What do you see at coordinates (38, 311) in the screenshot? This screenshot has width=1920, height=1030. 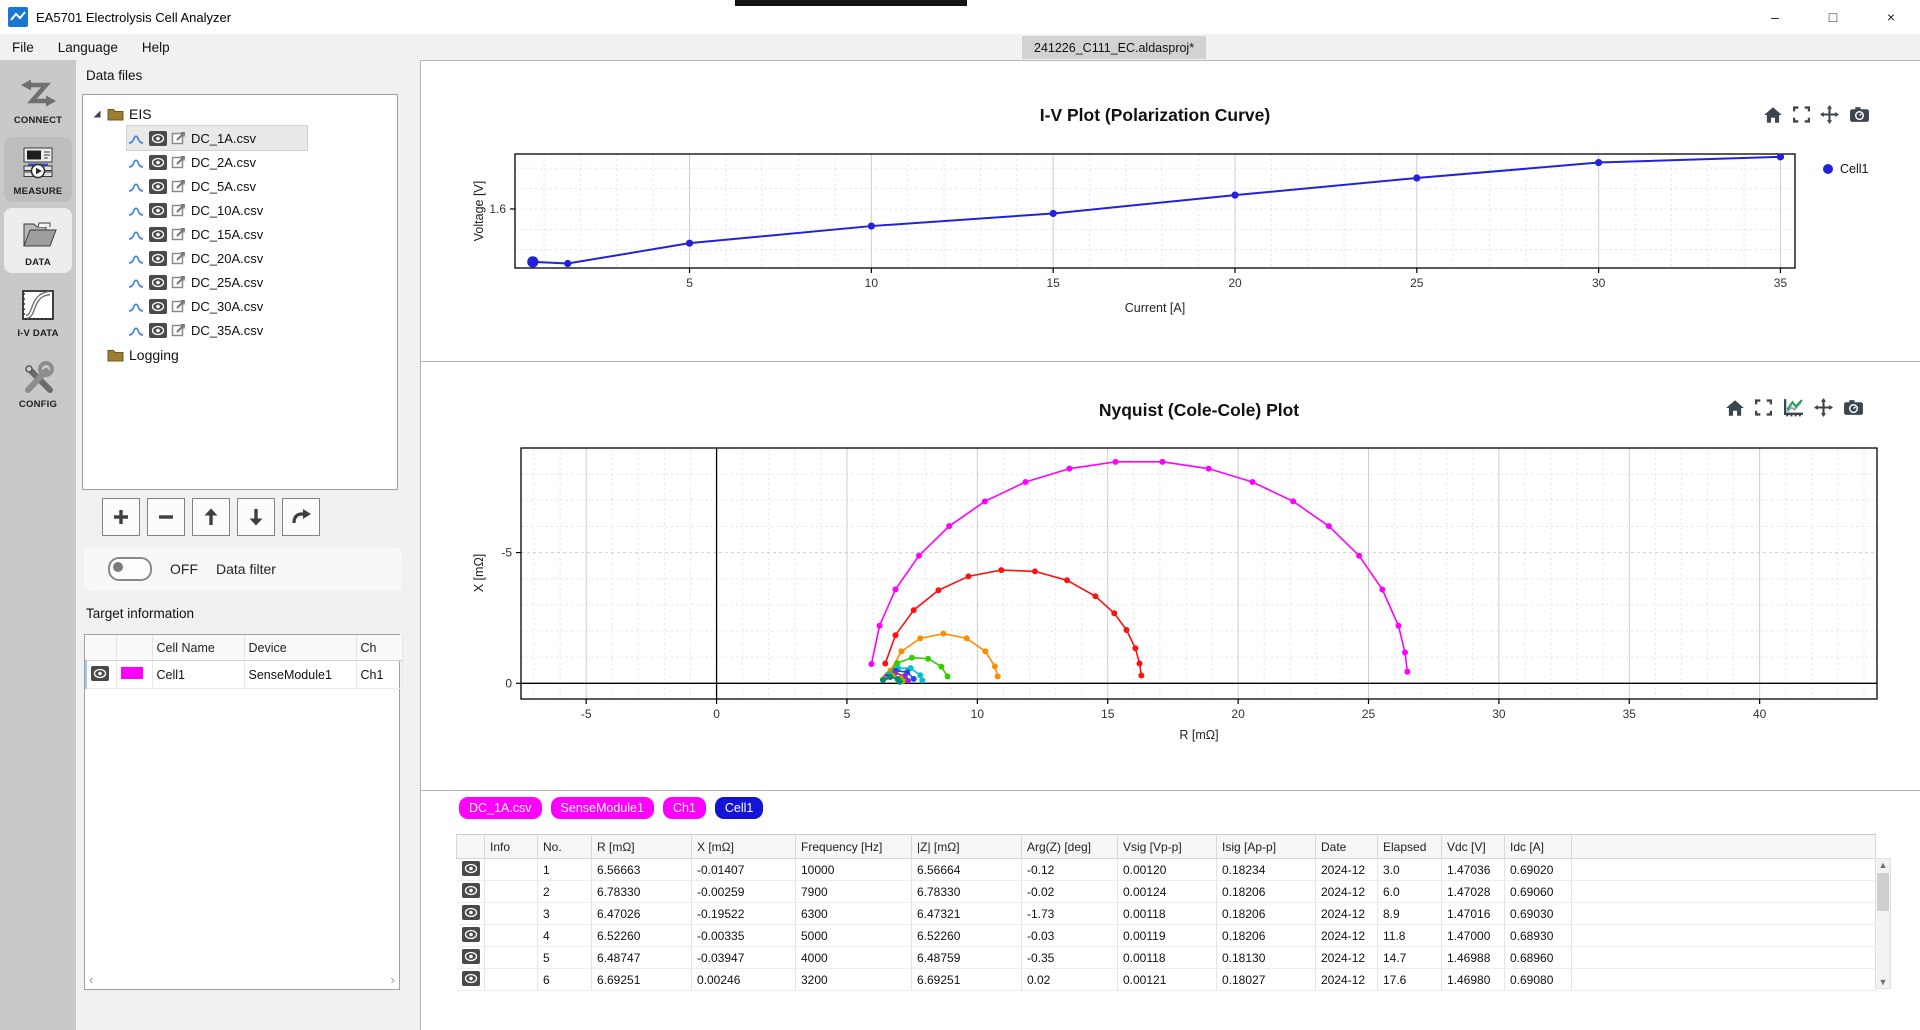 I see `sidebar-item-iv-data: I-V DATA` at bounding box center [38, 311].